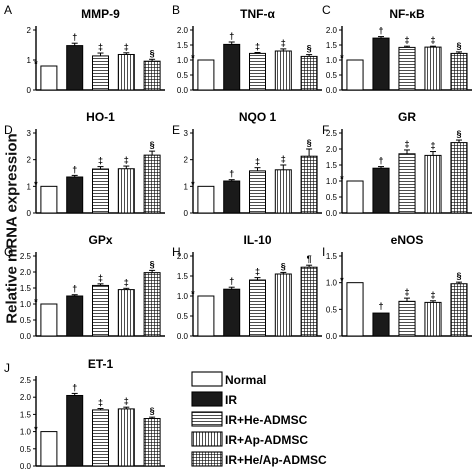 The height and width of the screenshot is (474, 474). Describe the element at coordinates (257, 240) in the screenshot. I see `panel-title: IL-10` at that location.